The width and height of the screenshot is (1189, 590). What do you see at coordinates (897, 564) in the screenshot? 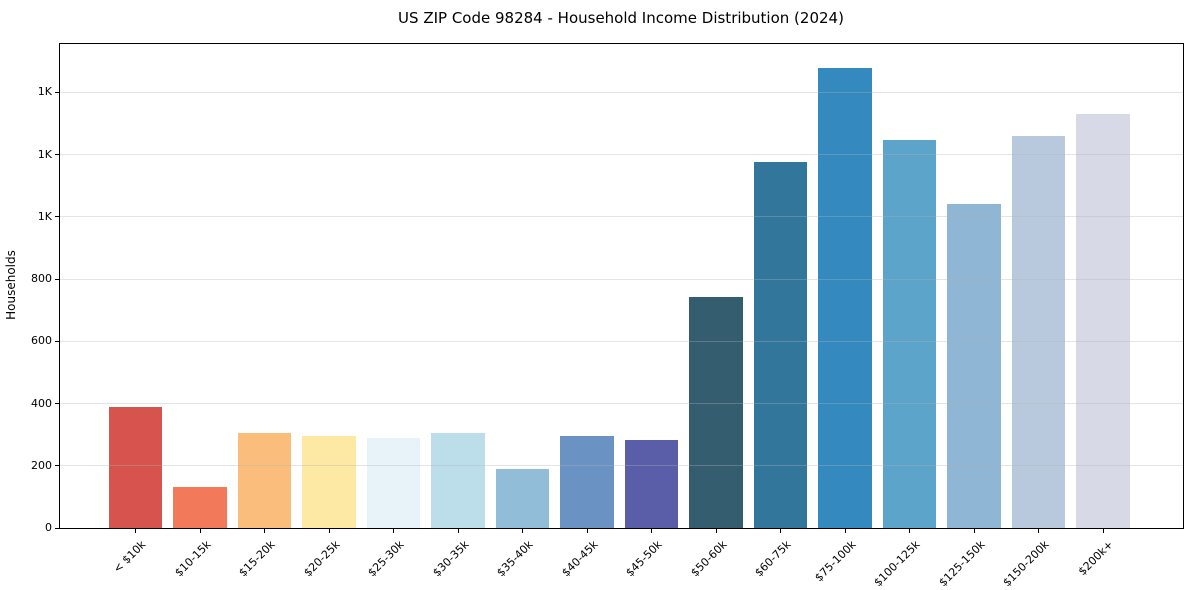
I see `x-tick-label: $100-125k` at bounding box center [897, 564].